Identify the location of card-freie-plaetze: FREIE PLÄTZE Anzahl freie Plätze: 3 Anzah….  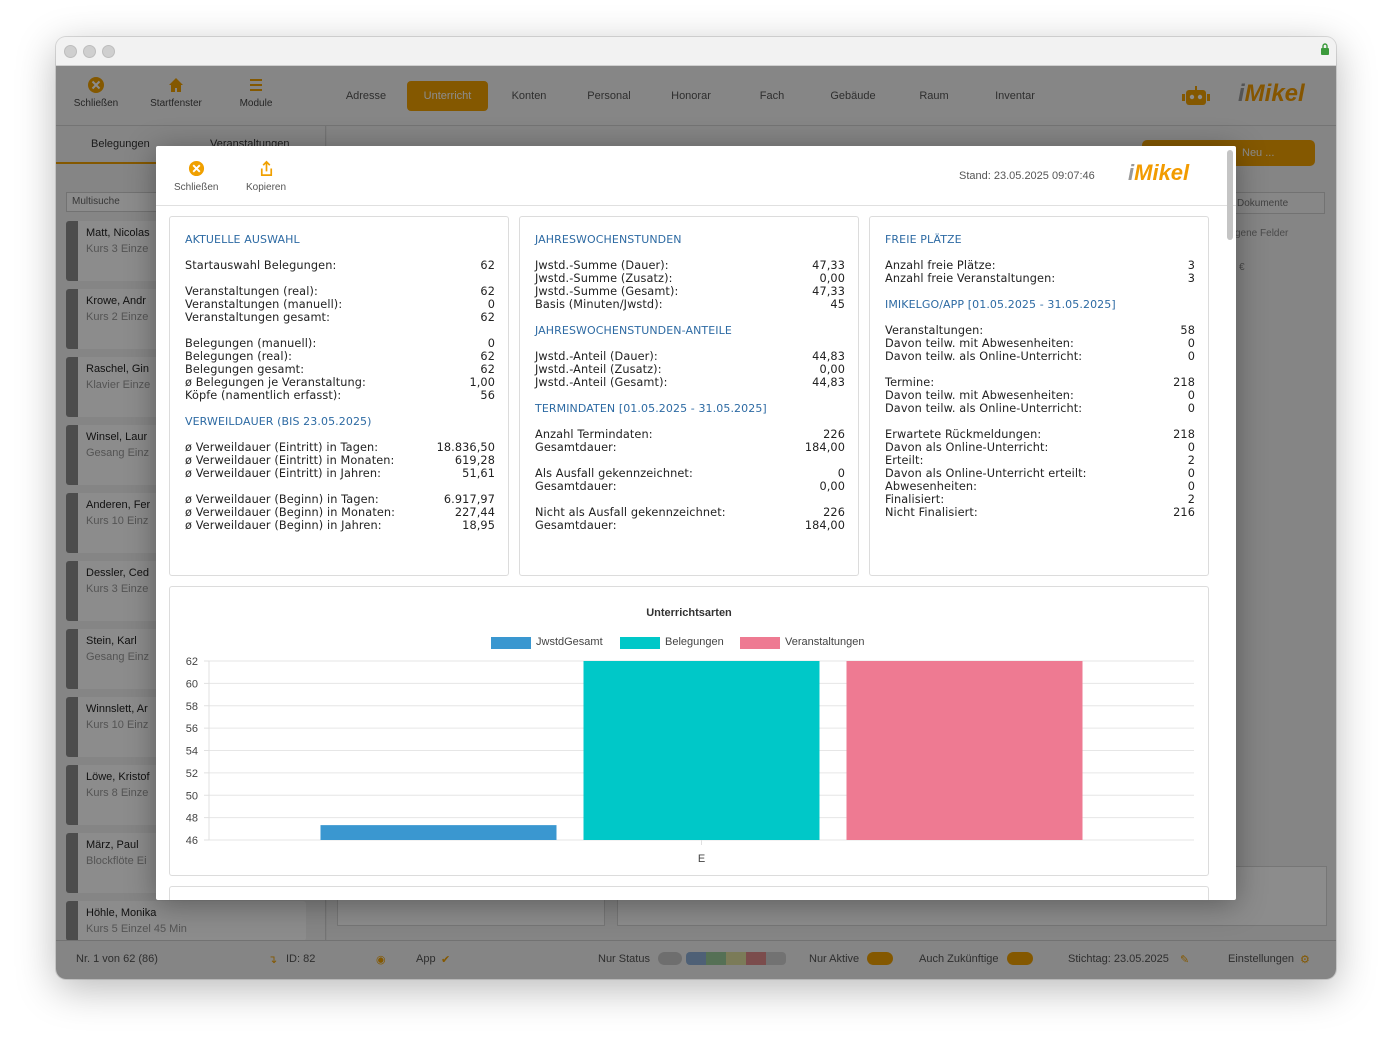
(1039, 396).